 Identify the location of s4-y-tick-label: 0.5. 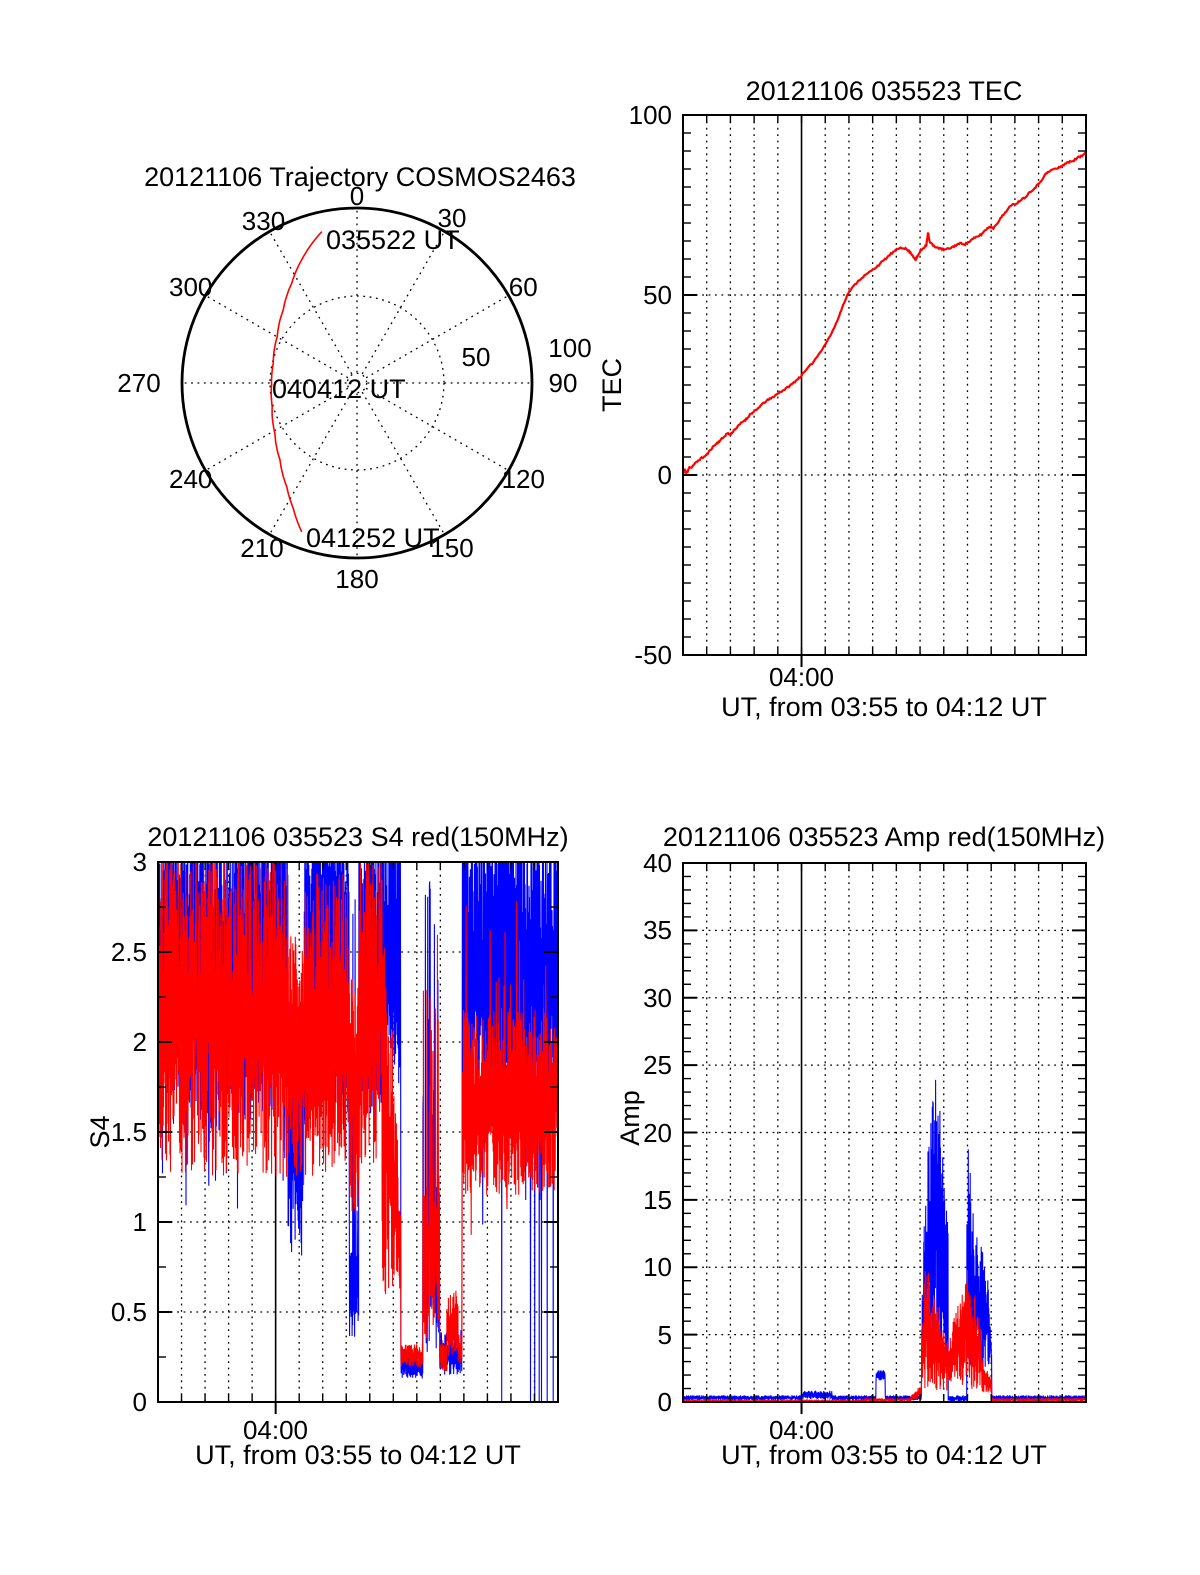
(128, 1312).